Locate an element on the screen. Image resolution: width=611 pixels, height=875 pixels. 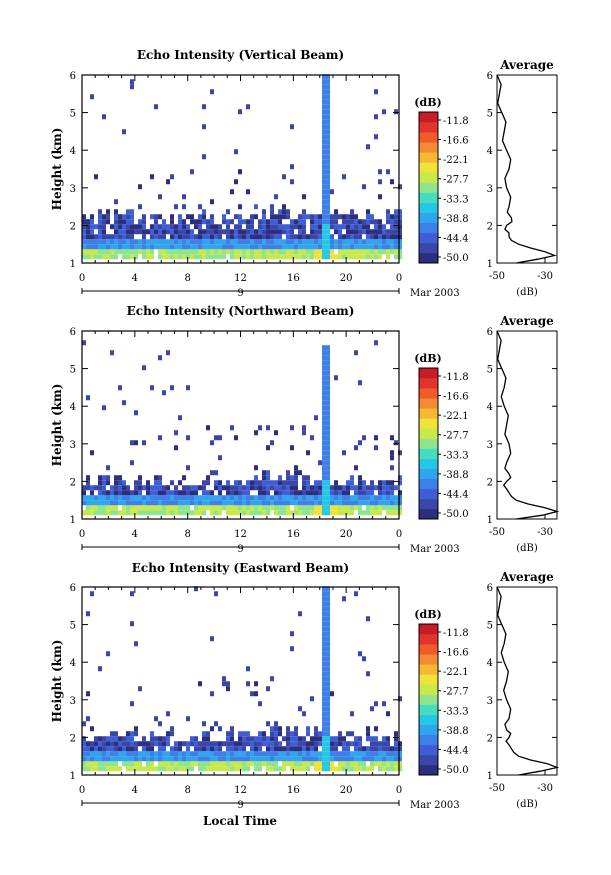
profile-y-tick-label: 5 is located at coordinates (490, 626).